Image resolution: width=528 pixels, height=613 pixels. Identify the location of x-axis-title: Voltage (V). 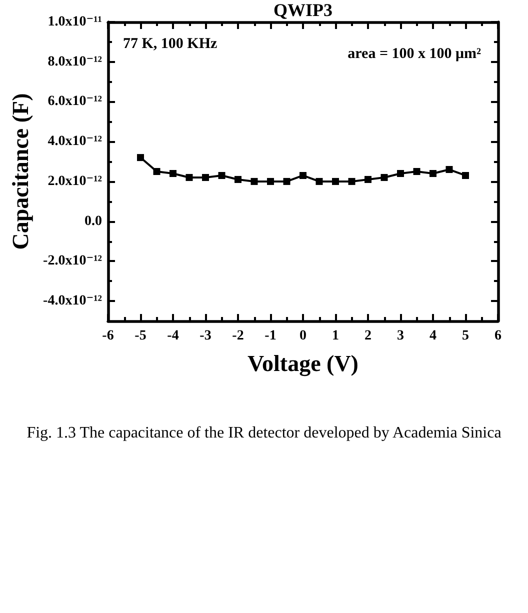
(303, 364).